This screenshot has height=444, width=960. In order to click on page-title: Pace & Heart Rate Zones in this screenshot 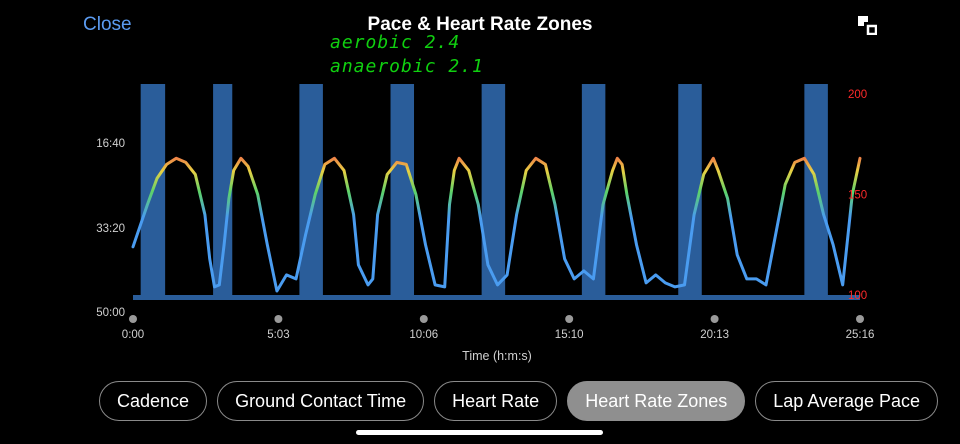, I will do `click(480, 24)`.